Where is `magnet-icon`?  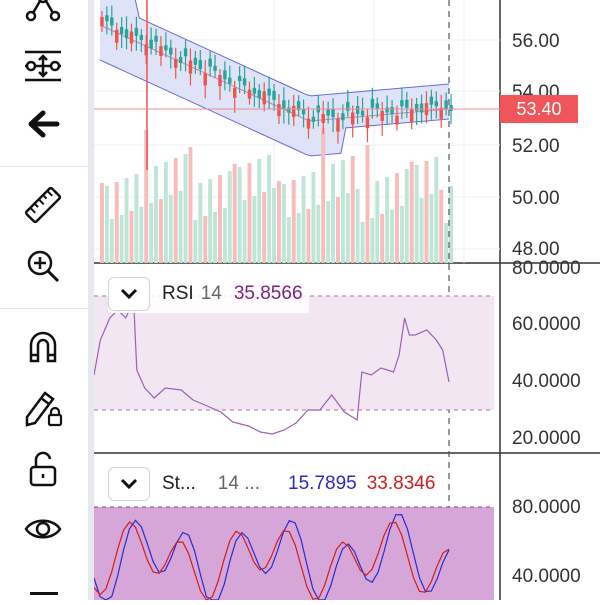 magnet-icon is located at coordinates (43, 347).